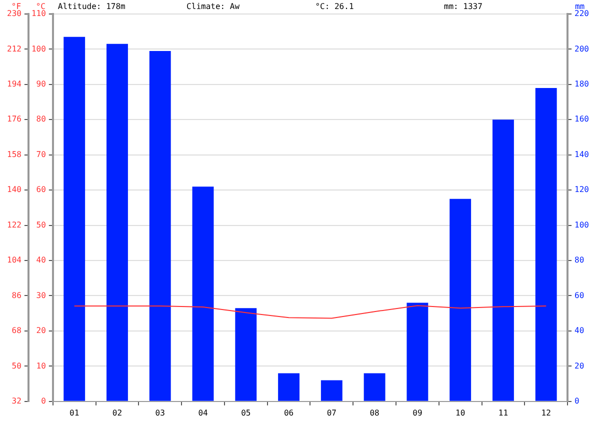 This screenshot has width=610, height=421. I want to click on y2-tick-label: 0, so click(577, 401).